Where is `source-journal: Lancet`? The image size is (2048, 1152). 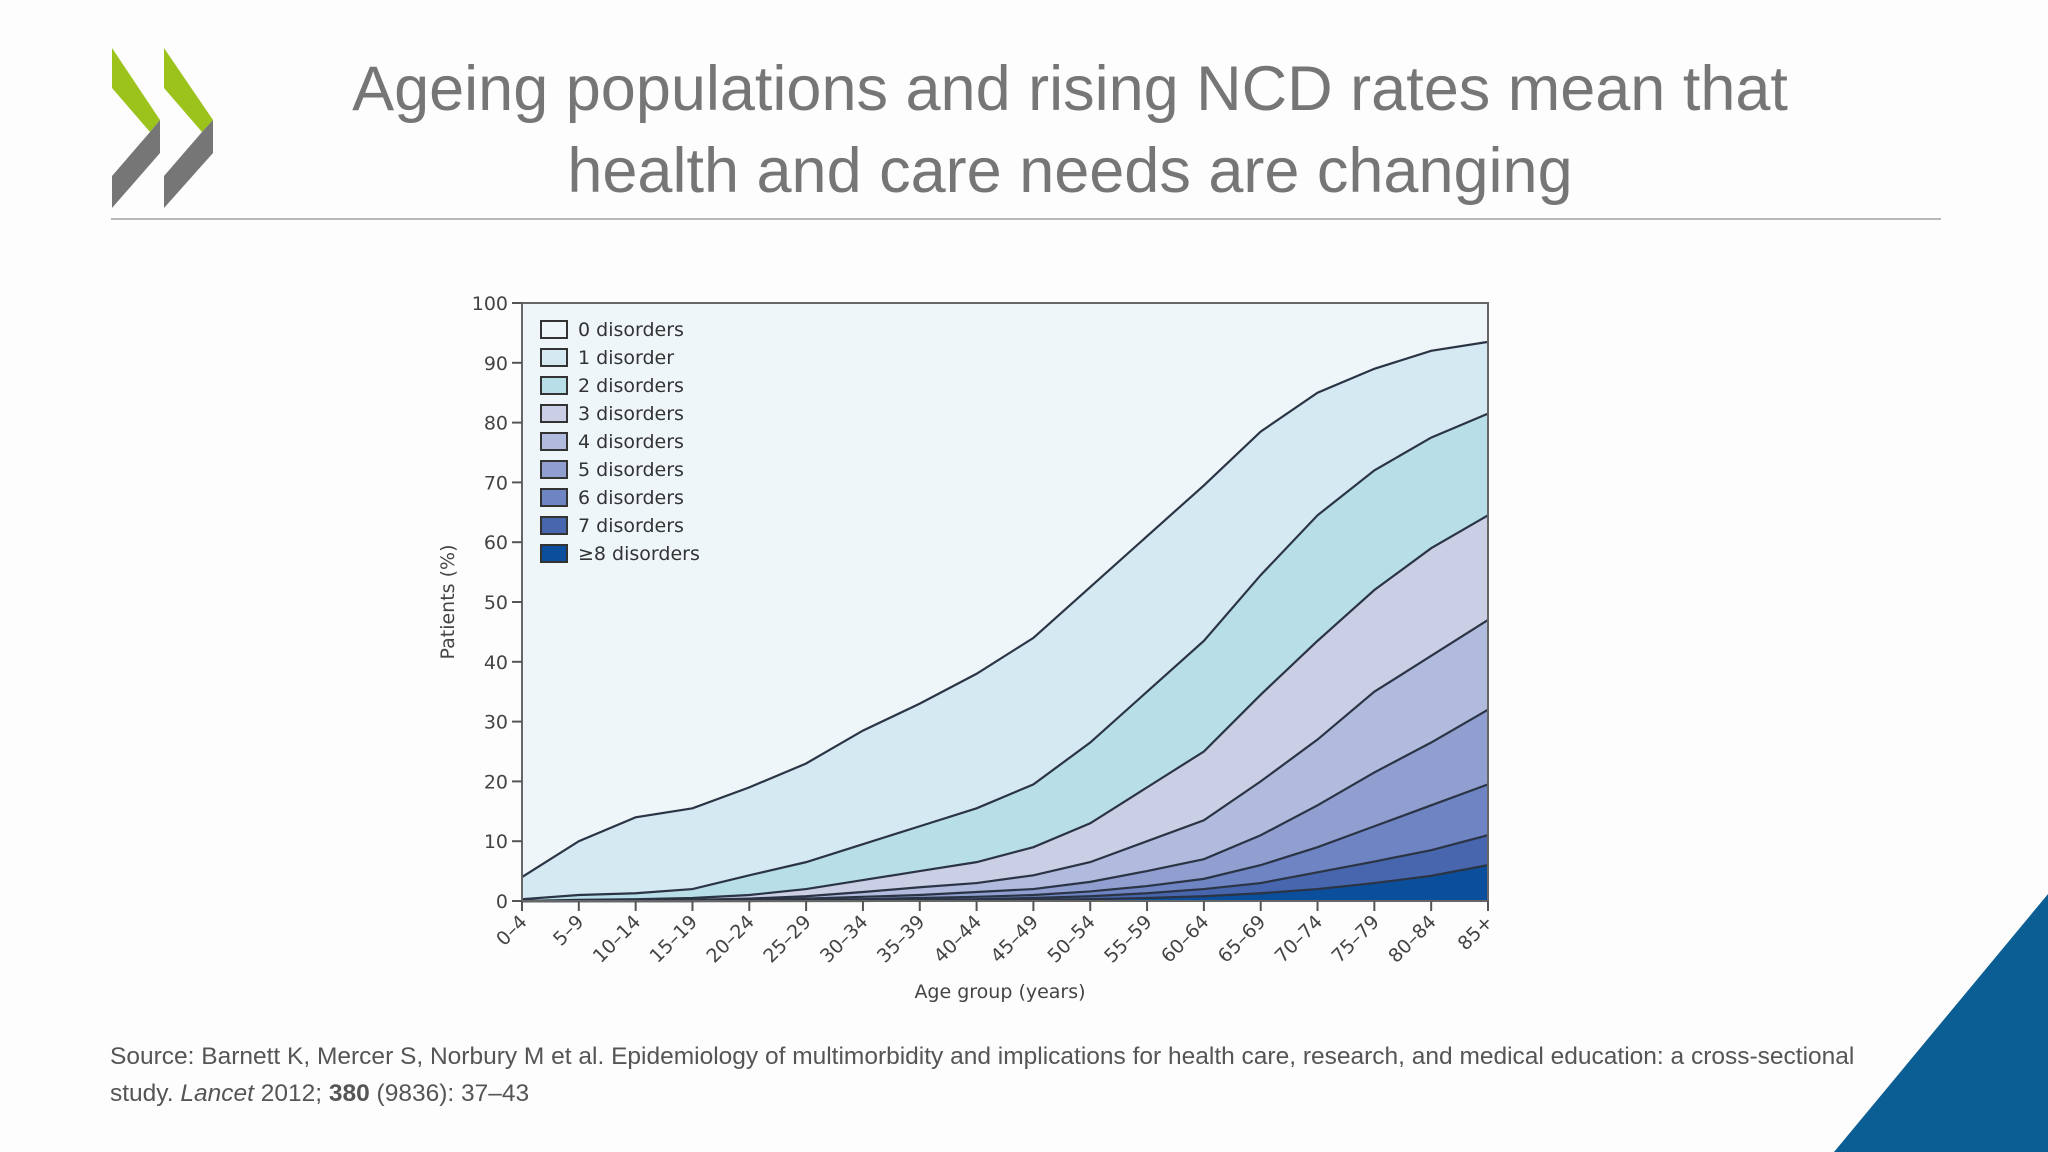 source-journal: Lancet is located at coordinates (217, 1093).